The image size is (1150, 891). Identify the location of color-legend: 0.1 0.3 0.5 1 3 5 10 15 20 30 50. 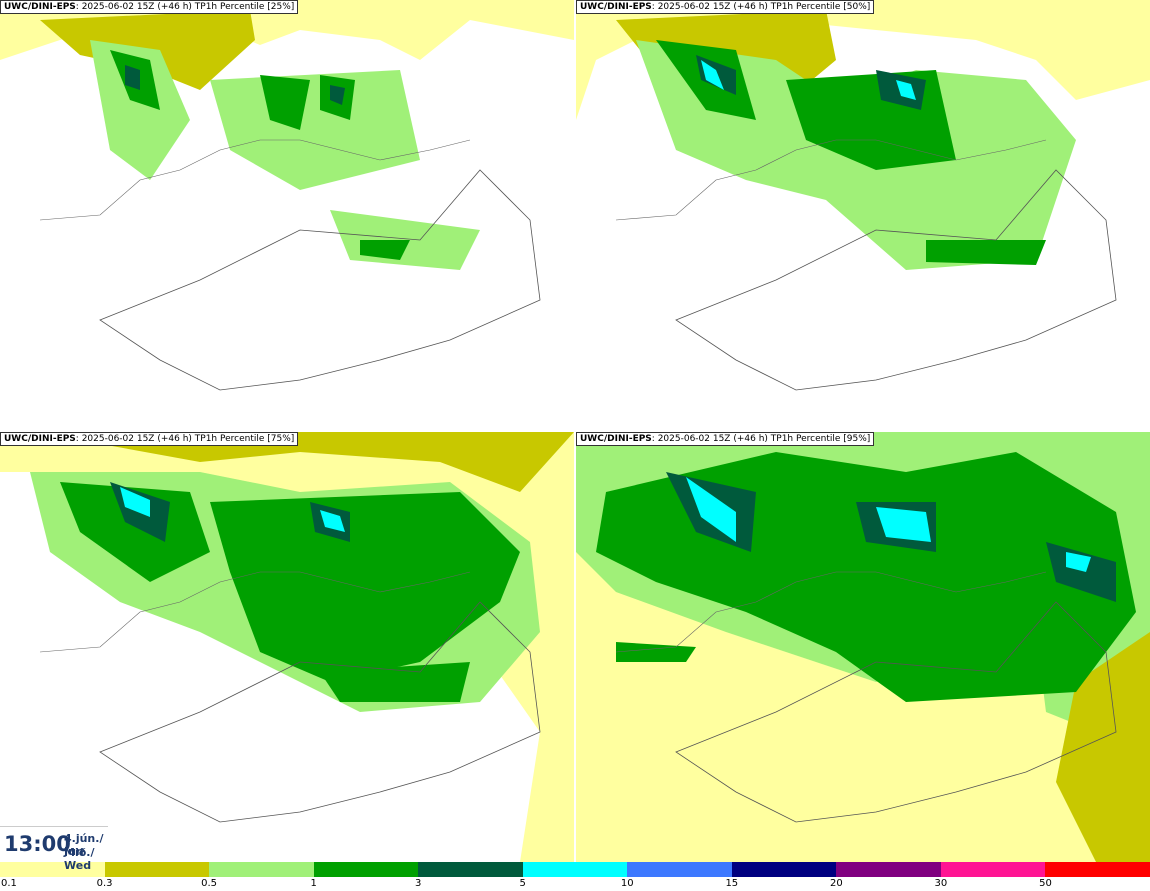
(575, 876).